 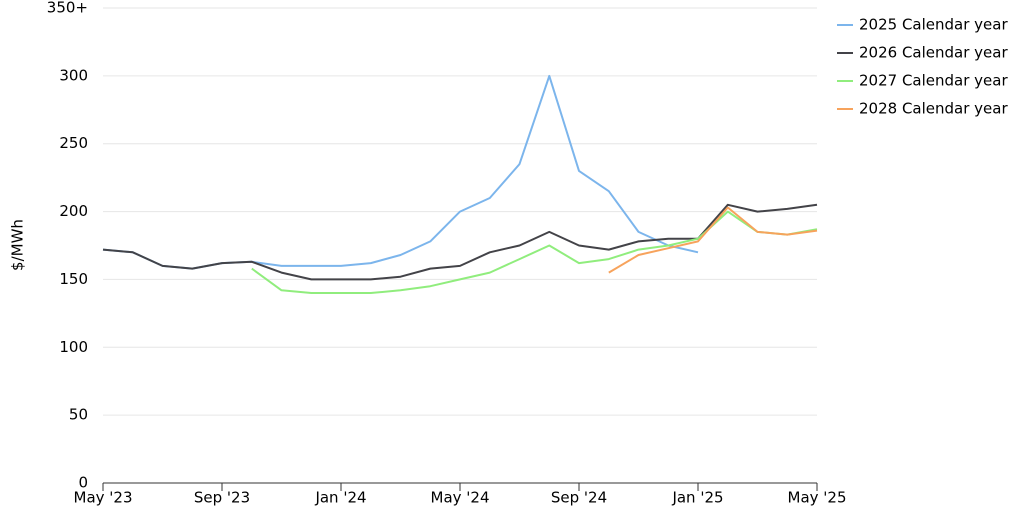 I want to click on legend-label: 2028 Calendar year, so click(x=933, y=109).